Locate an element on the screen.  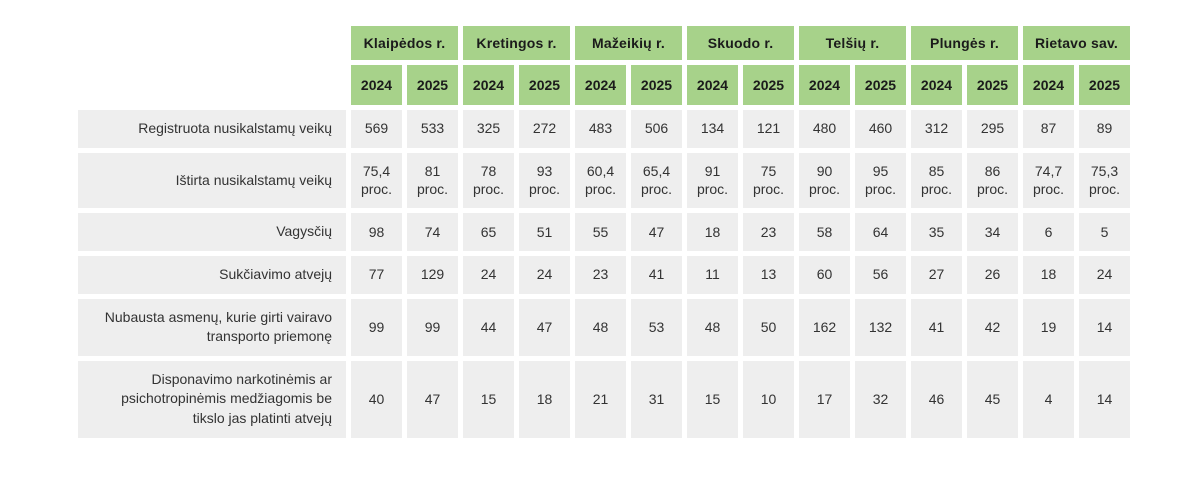
value-cell: 95 proc. is located at coordinates (880, 180).